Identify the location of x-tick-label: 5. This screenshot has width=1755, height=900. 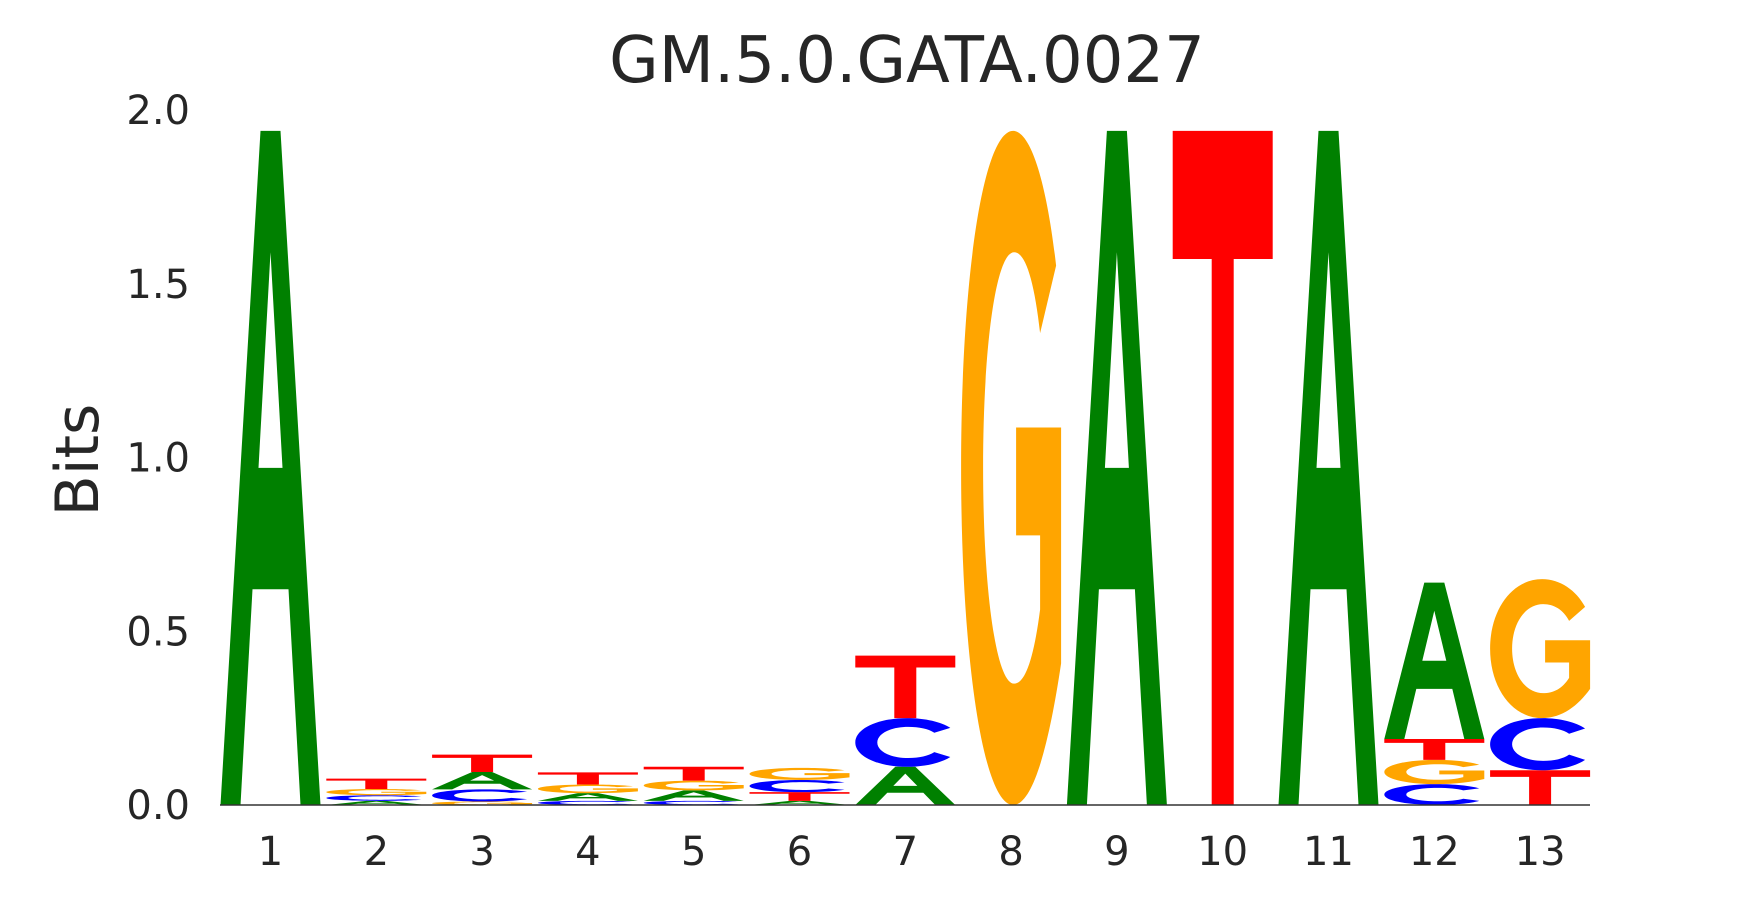
(693, 852).